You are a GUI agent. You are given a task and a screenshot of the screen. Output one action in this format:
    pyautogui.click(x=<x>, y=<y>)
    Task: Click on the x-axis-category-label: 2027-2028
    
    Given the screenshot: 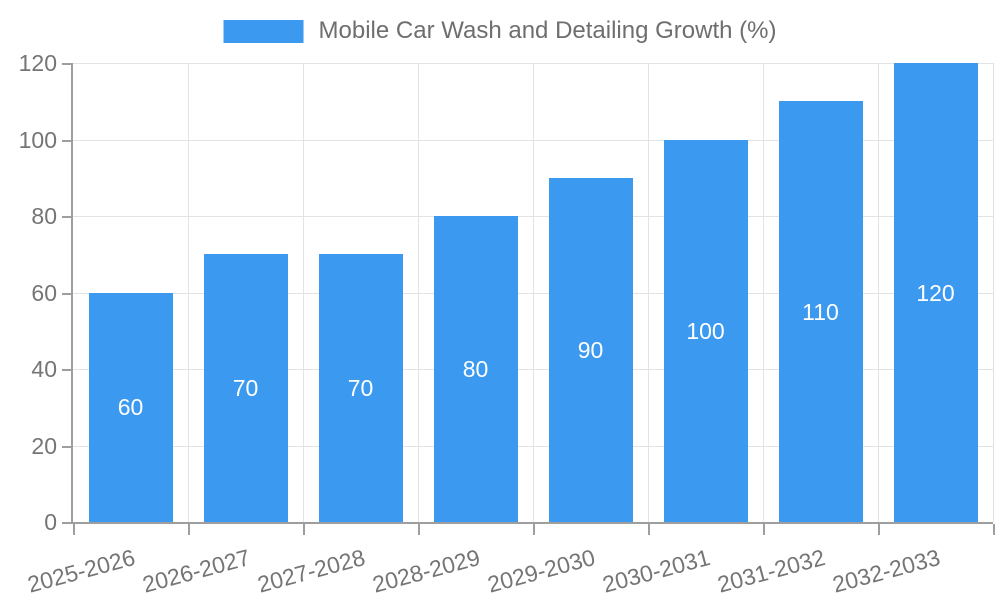 What is the action you would take?
    pyautogui.click(x=311, y=571)
    